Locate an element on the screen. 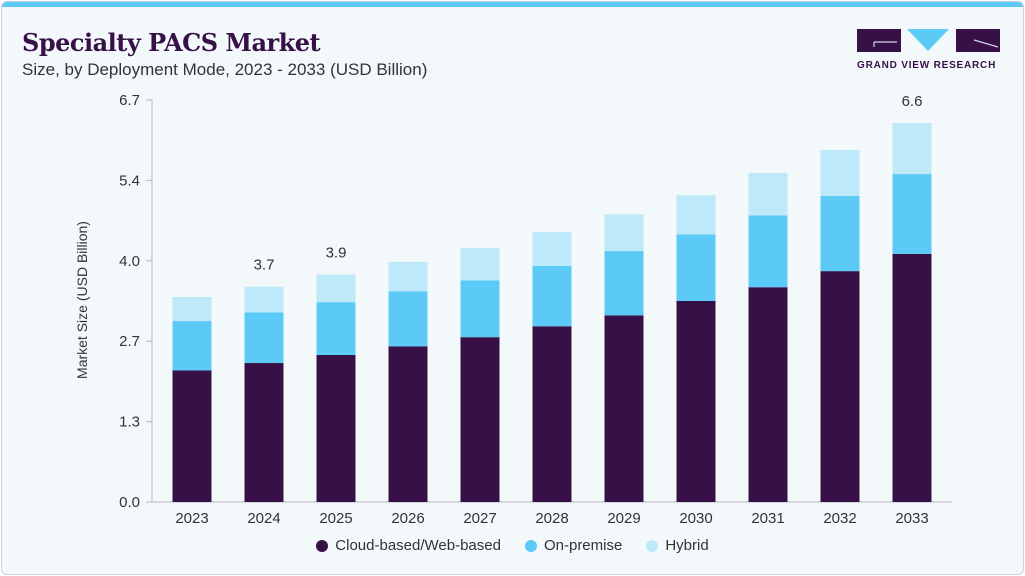  bar-segment-cloud-based-web-based-2027 is located at coordinates (480, 419).